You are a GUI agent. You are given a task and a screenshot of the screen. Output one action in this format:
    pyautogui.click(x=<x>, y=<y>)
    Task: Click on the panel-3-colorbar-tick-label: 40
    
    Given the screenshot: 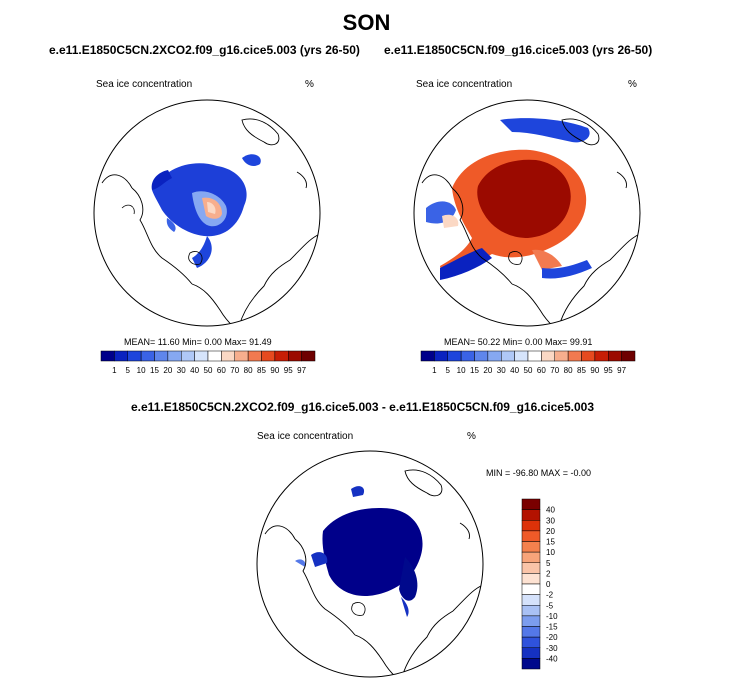 What is the action you would take?
    pyautogui.click(x=550, y=510)
    